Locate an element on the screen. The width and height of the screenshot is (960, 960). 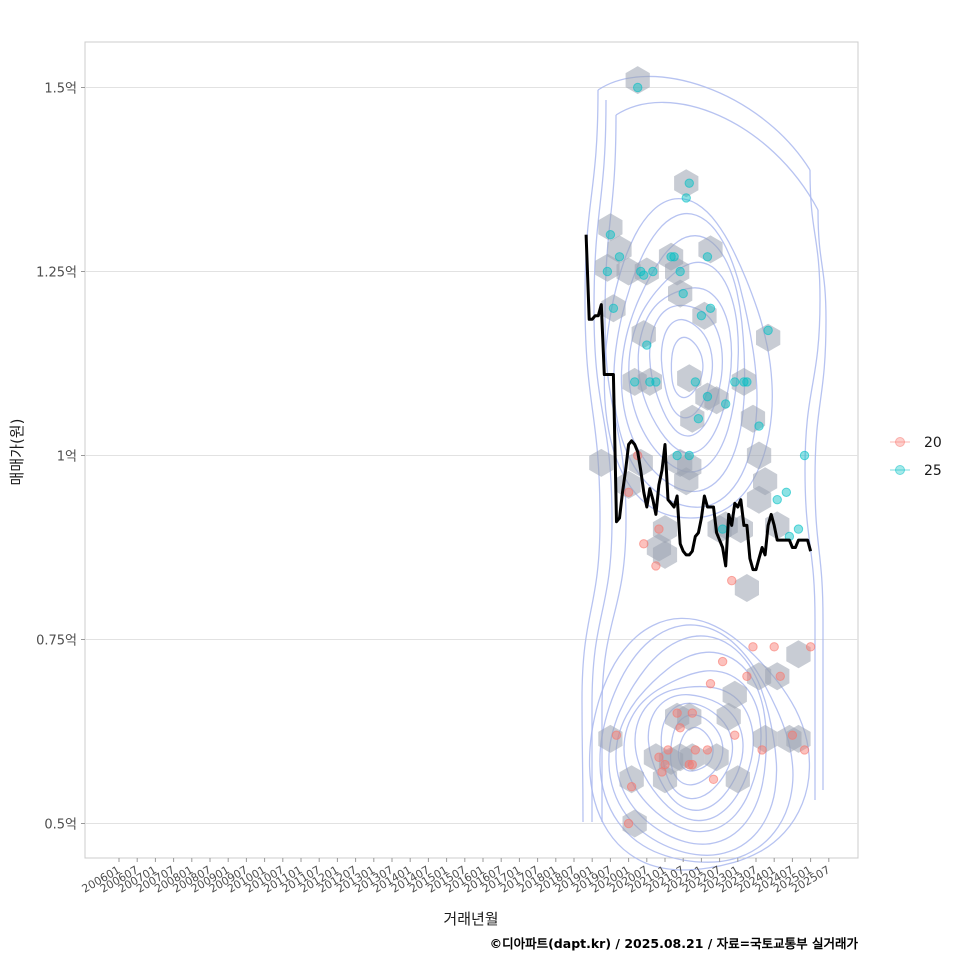
y-tick-label: 0.5억 is located at coordinates (60, 825).